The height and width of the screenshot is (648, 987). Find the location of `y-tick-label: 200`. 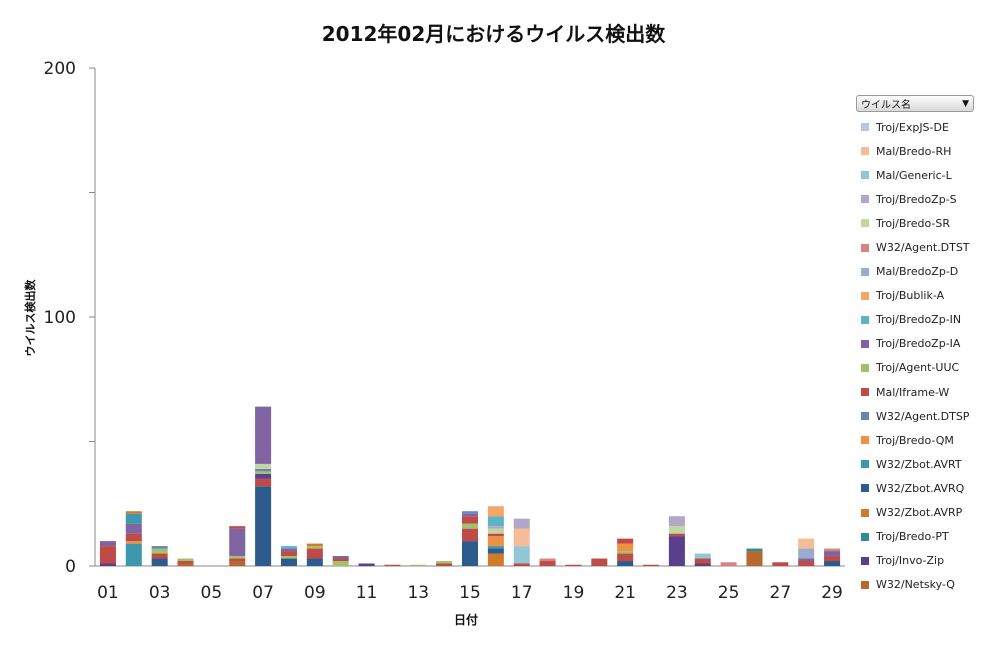

y-tick-label: 200 is located at coordinates (60, 69).